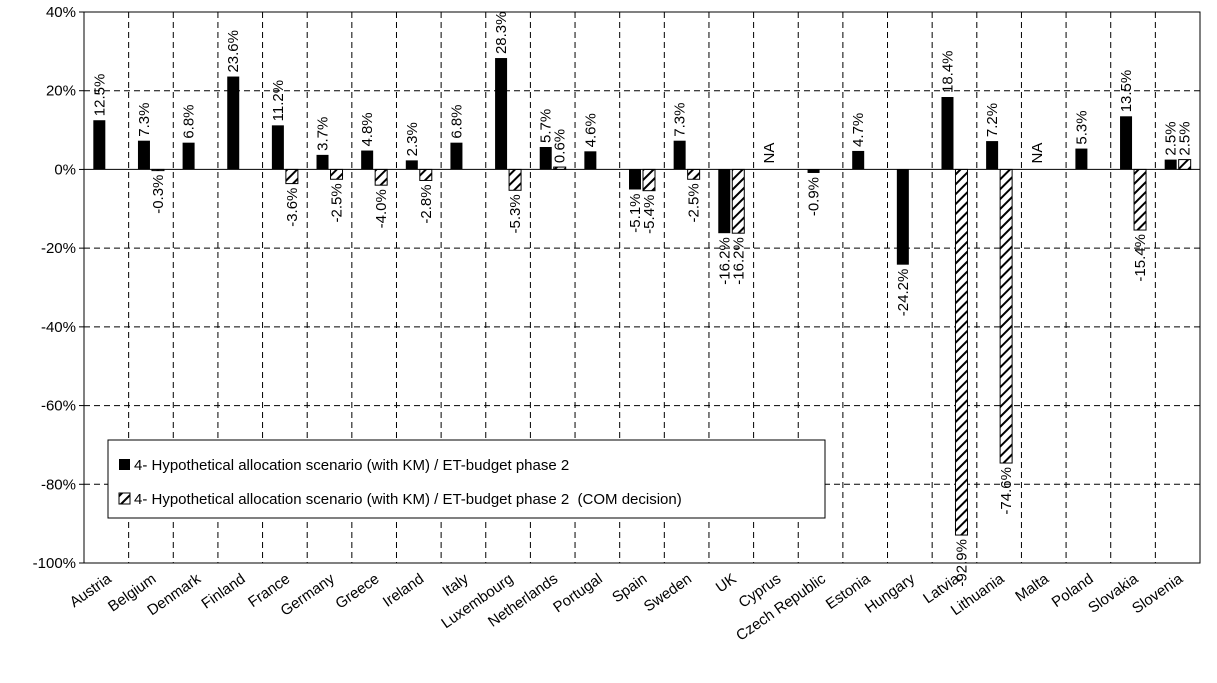 Image resolution: width=1217 pixels, height=683 pixels. I want to click on data-label: -3.6%, so click(292, 207).